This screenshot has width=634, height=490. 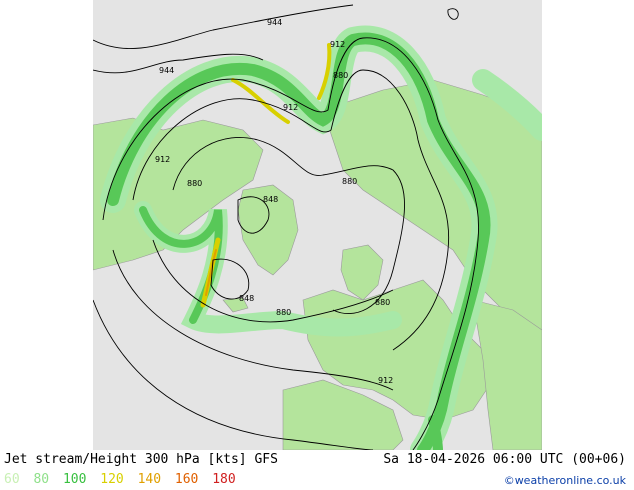 What do you see at coordinates (507, 105) in the screenshot?
I see `jet-band-east` at bounding box center [507, 105].